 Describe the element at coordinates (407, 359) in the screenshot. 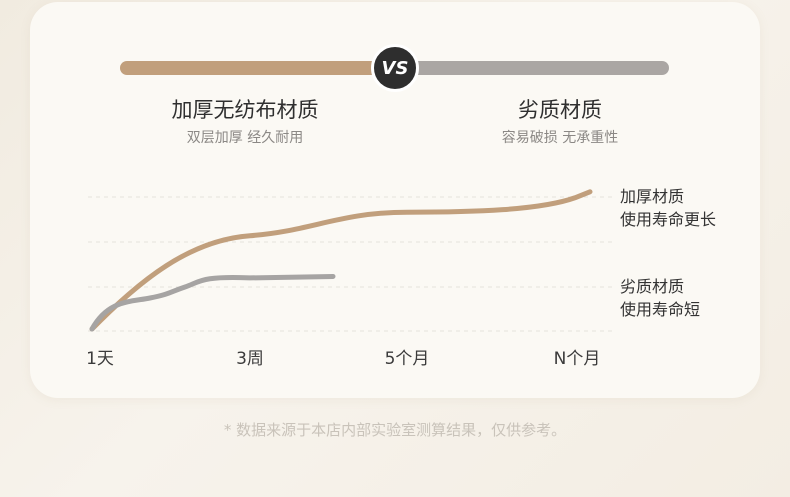

I see `x-tick-label: 5个月` at that location.